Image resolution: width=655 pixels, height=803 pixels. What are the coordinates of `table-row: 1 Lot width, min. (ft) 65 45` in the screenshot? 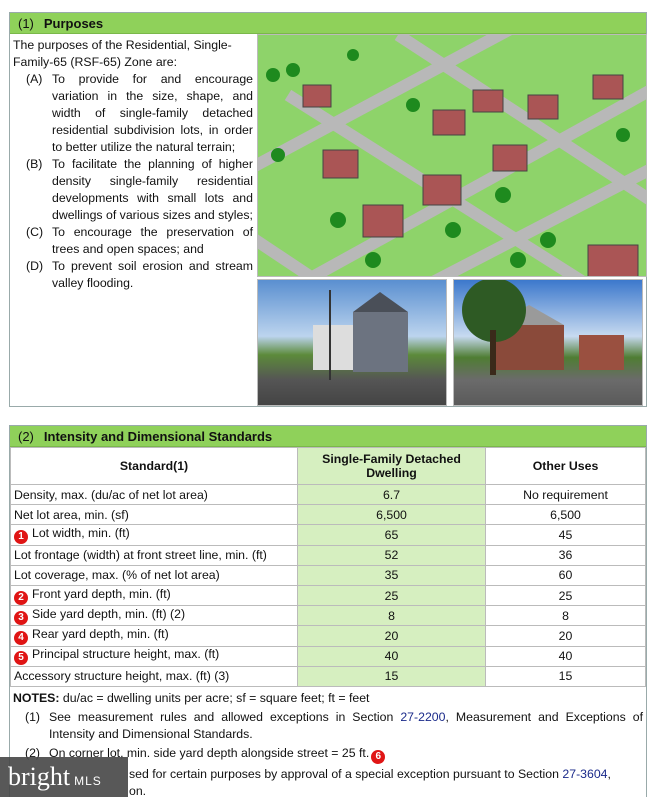 It's located at (328, 535).